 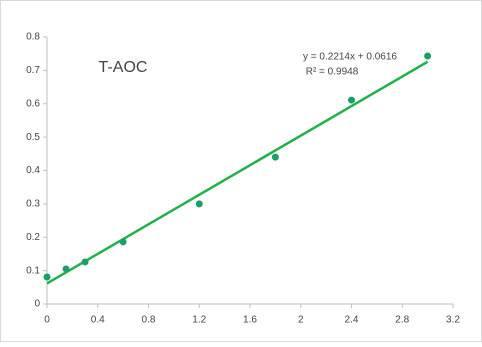 What do you see at coordinates (350, 57) in the screenshot?
I see `equation: y = 0.2214x + 0.0616` at bounding box center [350, 57].